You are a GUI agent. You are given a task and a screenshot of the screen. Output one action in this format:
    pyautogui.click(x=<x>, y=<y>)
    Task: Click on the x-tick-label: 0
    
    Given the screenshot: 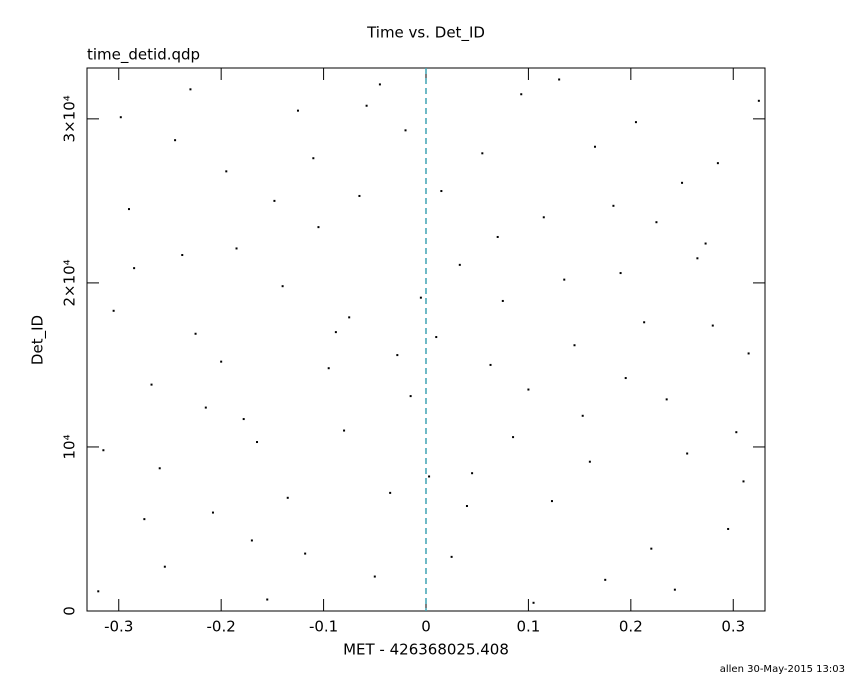 What is the action you would take?
    pyautogui.click(x=426, y=627)
    